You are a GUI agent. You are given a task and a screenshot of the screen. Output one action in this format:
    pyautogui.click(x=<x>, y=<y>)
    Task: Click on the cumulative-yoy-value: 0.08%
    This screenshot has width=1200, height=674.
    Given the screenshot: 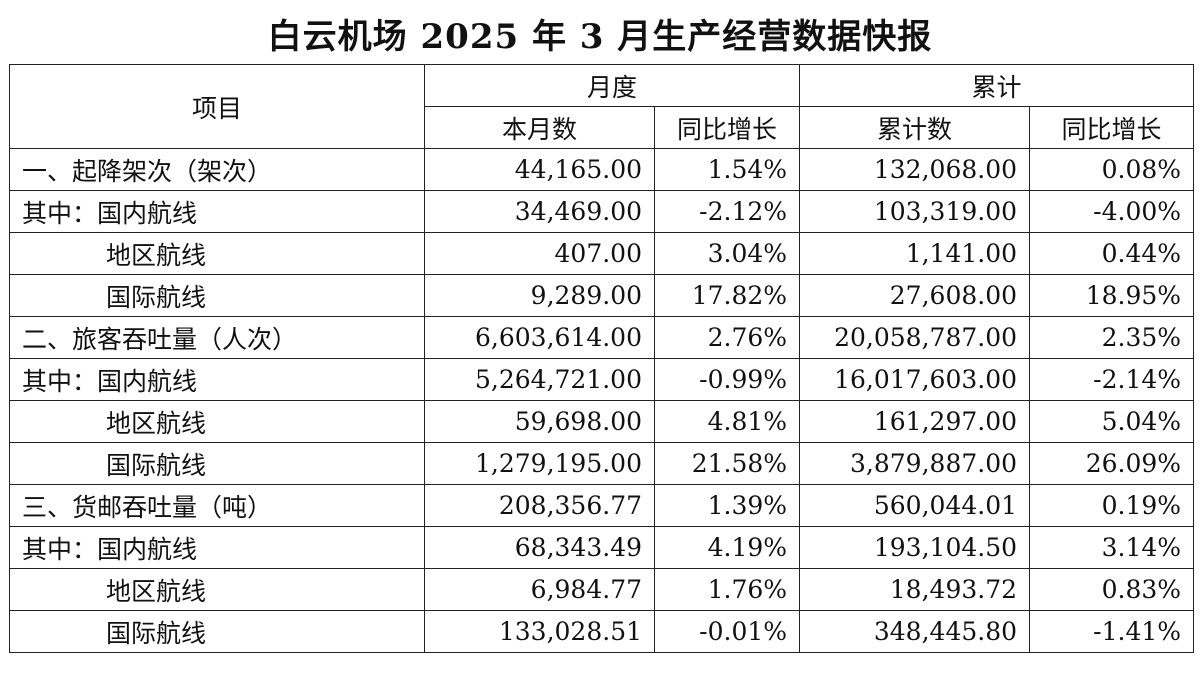 What is the action you would take?
    pyautogui.click(x=1112, y=169)
    